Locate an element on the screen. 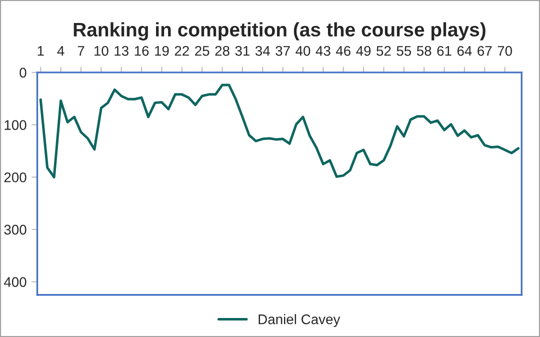  x-tick-label: 7 is located at coordinates (81, 51).